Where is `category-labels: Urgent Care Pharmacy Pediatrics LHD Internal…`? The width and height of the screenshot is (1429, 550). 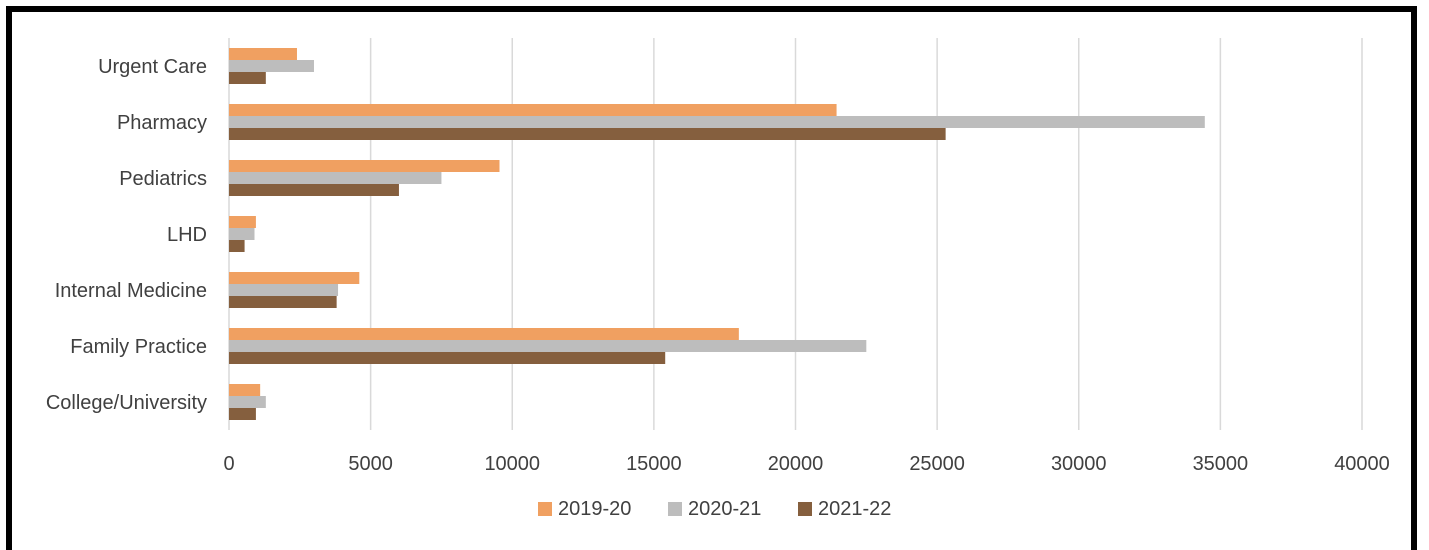
category-labels: Urgent Care Pharmacy Pediatrics LHD Internal… is located at coordinates (126, 235).